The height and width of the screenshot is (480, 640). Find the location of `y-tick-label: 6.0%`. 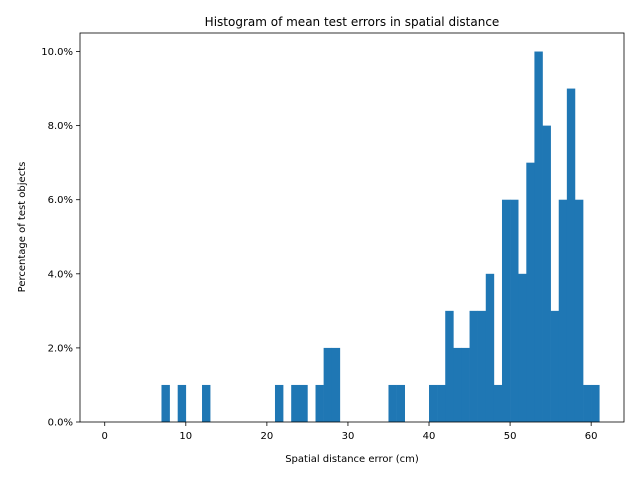

y-tick-label: 6.0% is located at coordinates (60, 200).